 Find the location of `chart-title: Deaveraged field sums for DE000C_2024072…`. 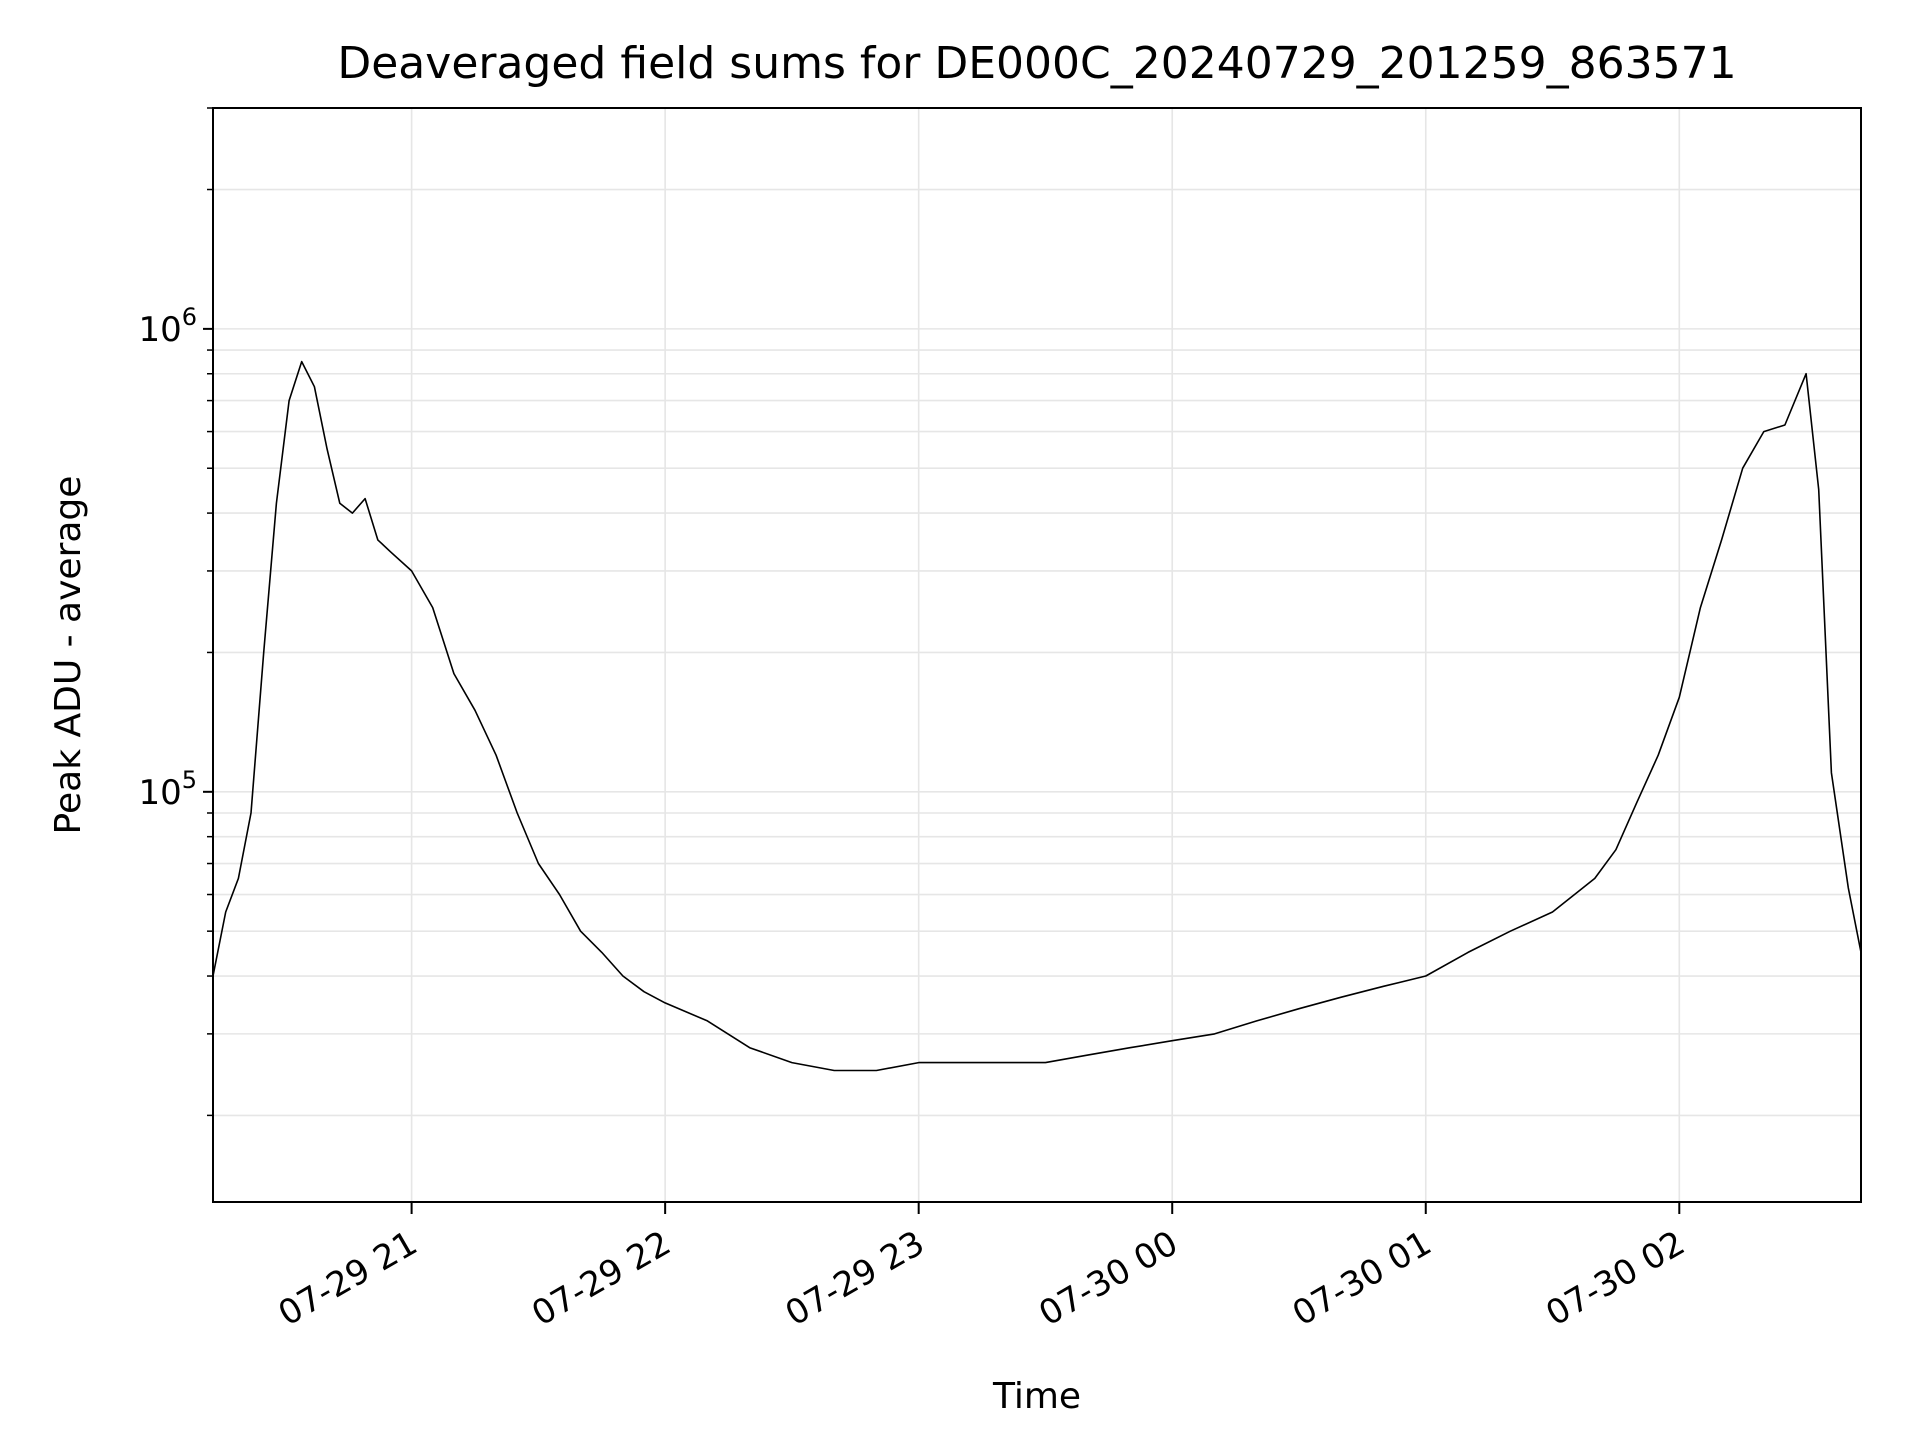

chart-title: Deaveraged field sums for DE000C_2024072… is located at coordinates (1036, 63).